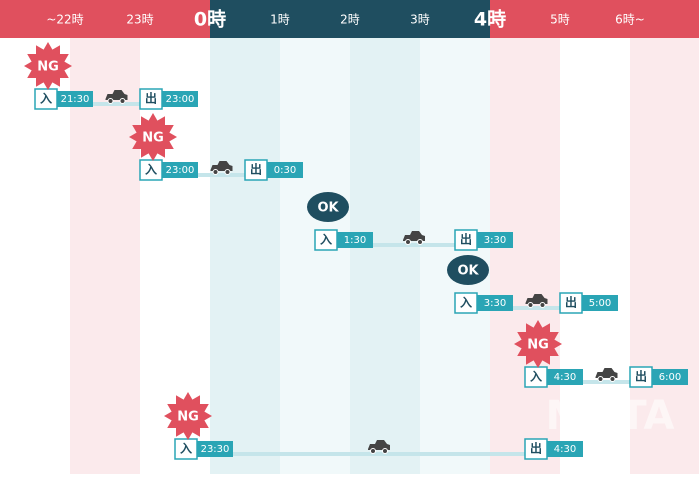 The height and width of the screenshot is (478, 699). I want to click on hour-label: 3時, so click(420, 20).